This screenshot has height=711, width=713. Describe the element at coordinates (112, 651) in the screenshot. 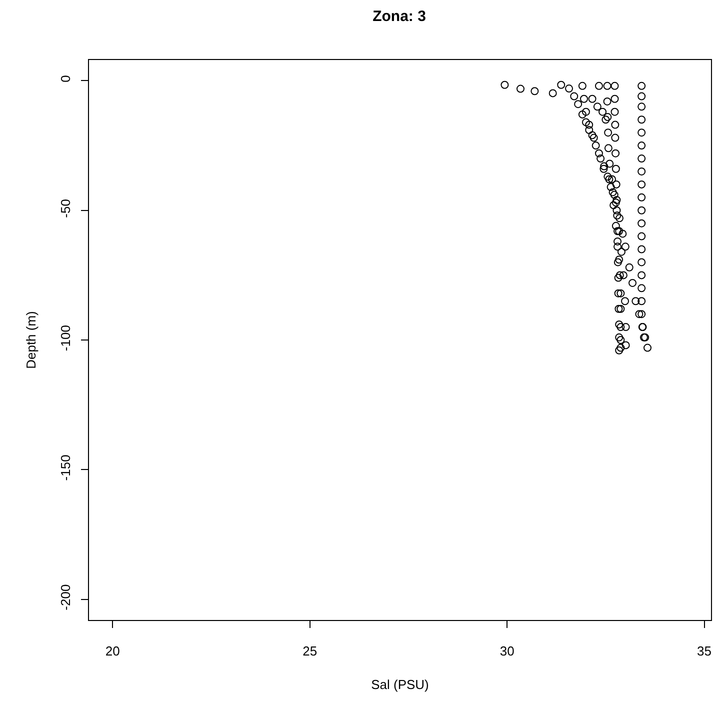

I see `x-tick-label: 20` at that location.